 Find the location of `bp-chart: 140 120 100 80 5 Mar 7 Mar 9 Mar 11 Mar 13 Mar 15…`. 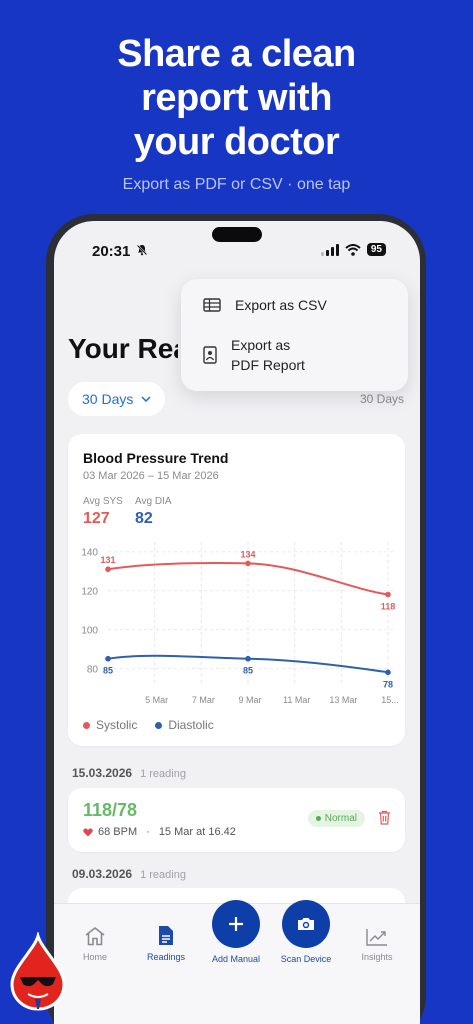

bp-chart: 140 120 100 80 5 Mar 7 Mar 9 Mar 11 Mar 13 Mar 15… is located at coordinates (240, 623).